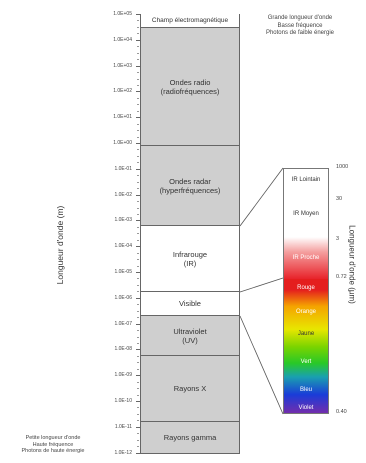 The height and width of the screenshot is (463, 366). Describe the element at coordinates (352, 264) in the screenshot. I see `zoom-axis-title: Longueur d'onde (µm)` at that location.